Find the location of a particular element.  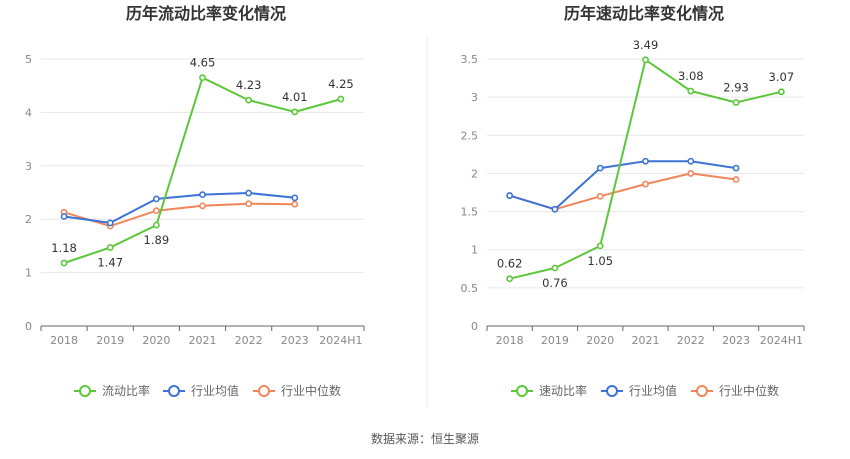

y-tick-label: 4 is located at coordinates (28, 112).